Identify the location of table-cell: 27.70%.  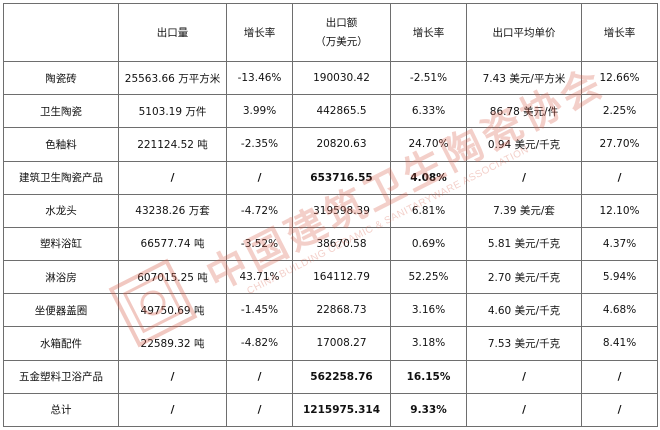
(619, 144).